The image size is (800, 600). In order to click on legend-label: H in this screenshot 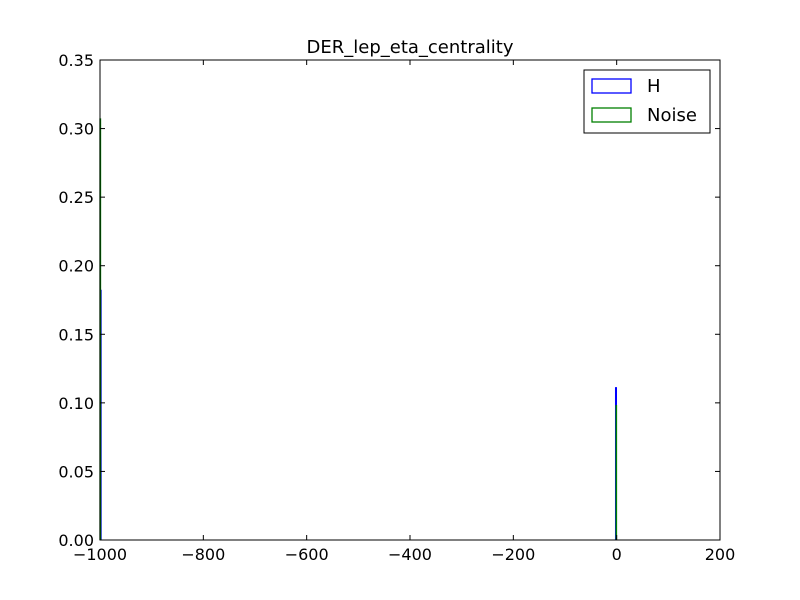, I will do `click(654, 86)`.